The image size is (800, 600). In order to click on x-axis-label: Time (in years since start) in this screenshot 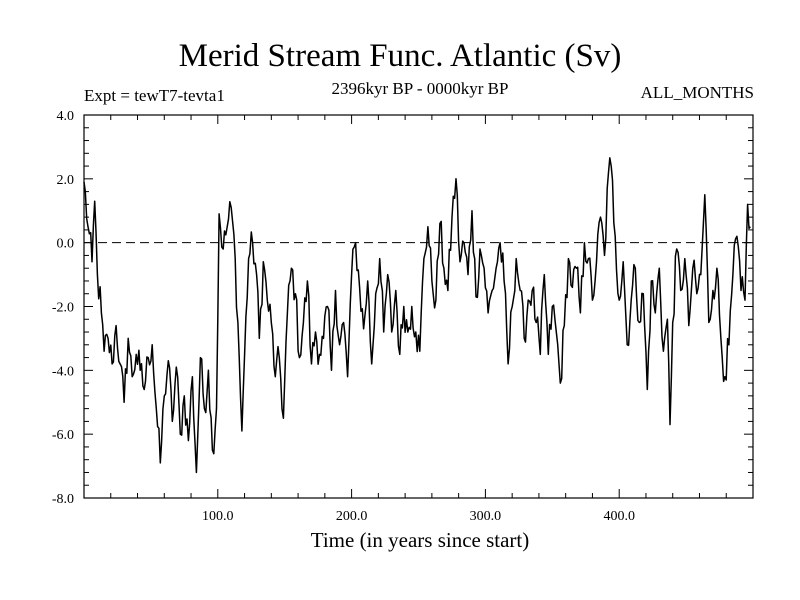, I will do `click(420, 540)`.